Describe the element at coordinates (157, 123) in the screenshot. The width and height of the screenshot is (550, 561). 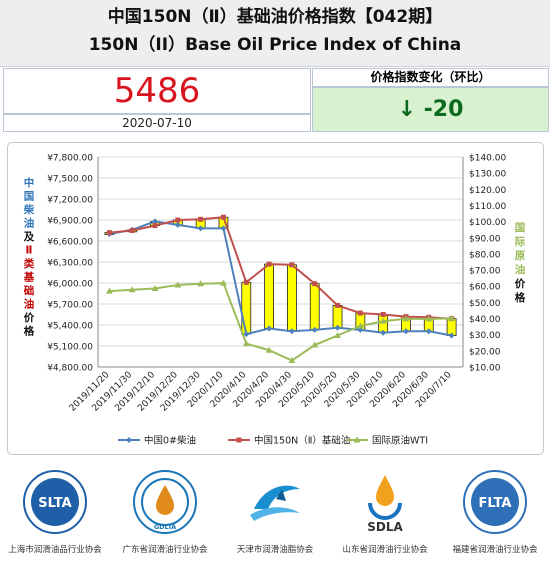
I see `index-date: 2020-07-10` at that location.